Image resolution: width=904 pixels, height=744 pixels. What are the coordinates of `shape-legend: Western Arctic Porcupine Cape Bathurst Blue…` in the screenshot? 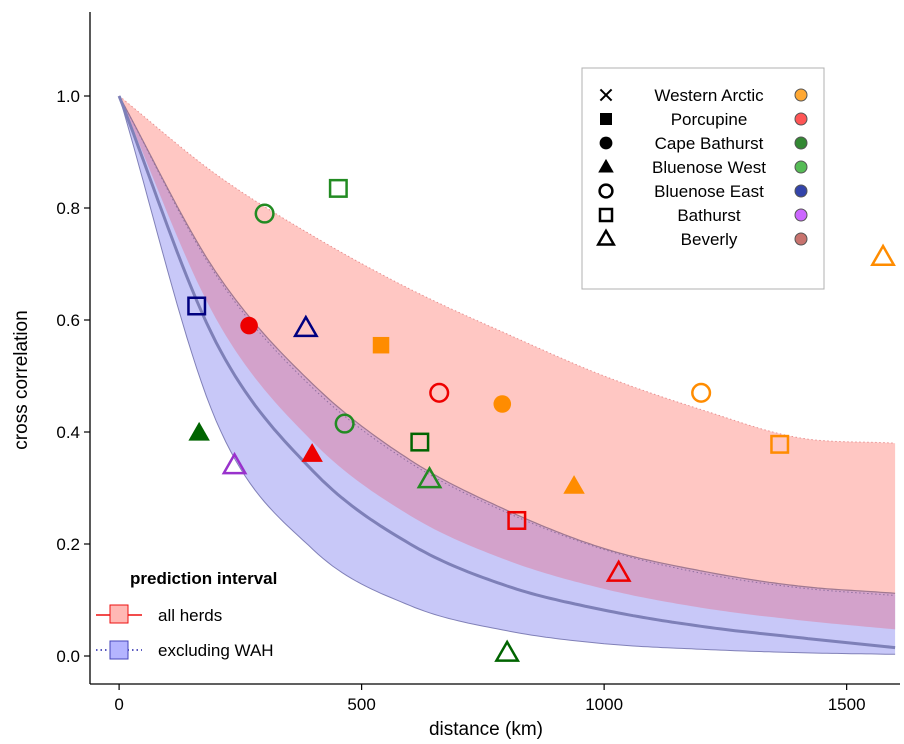 It's located at (703, 178).